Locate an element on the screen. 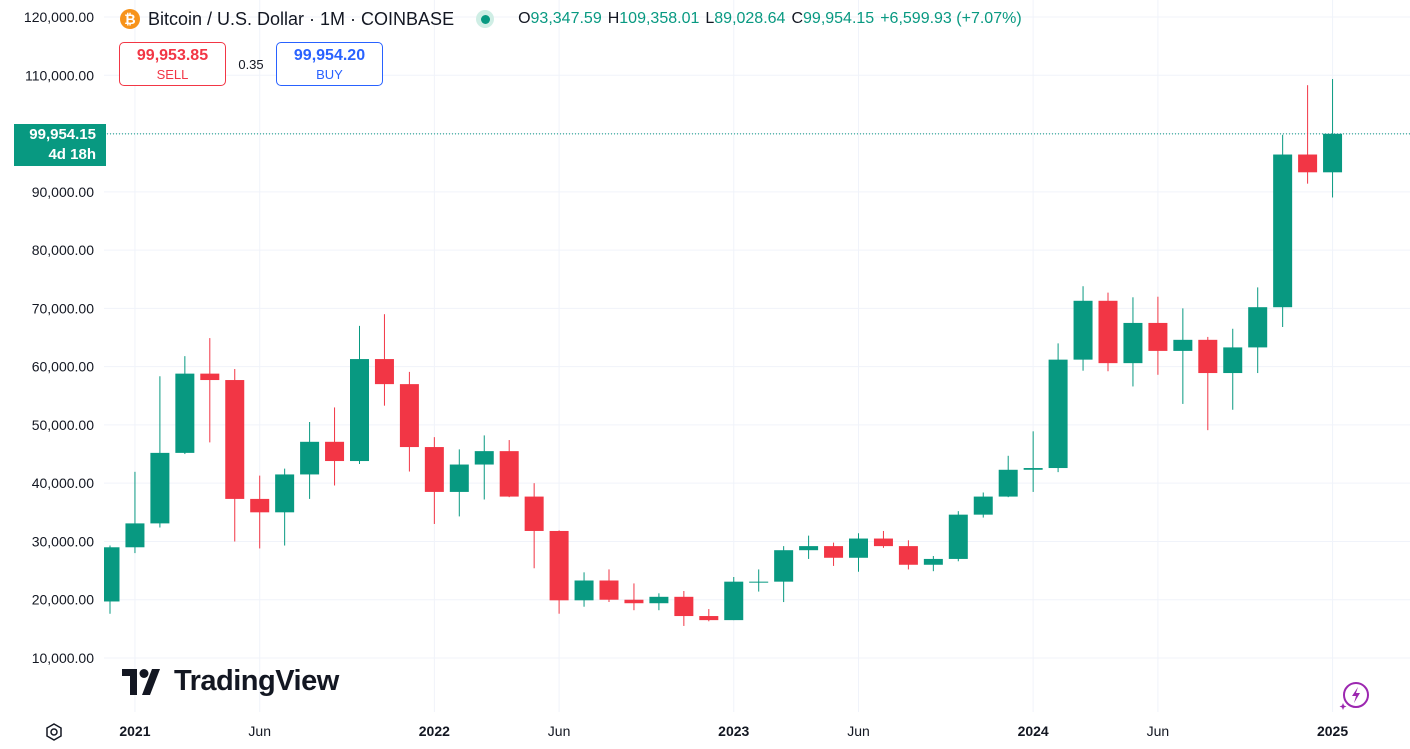 This screenshot has height=749, width=1410. hexagon-settings-icon is located at coordinates (54, 732).